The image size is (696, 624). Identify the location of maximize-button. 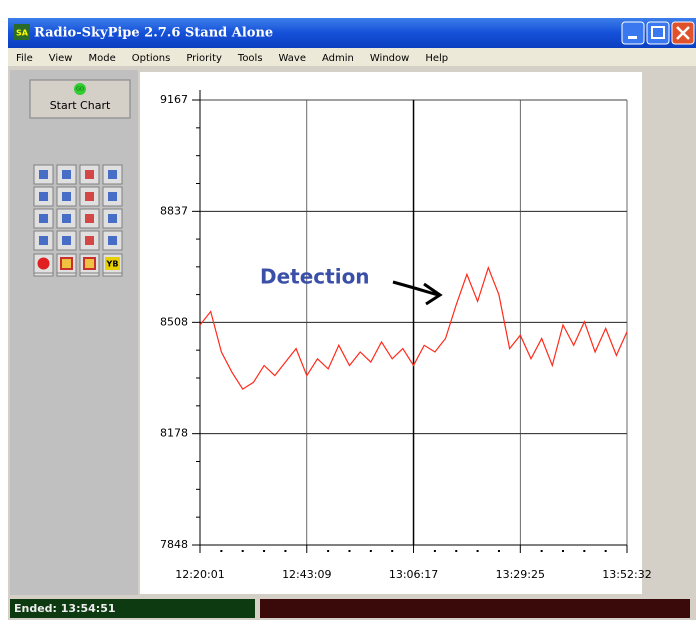
(658, 33).